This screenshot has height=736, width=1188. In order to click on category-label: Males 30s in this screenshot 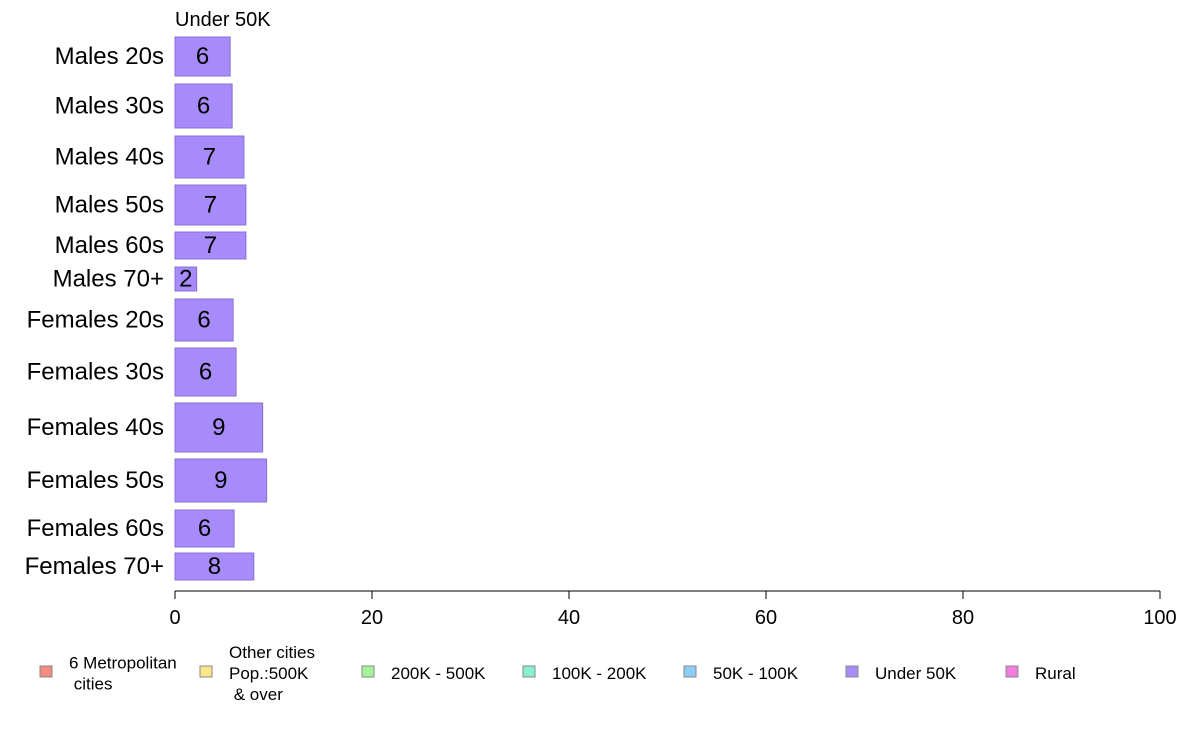, I will do `click(109, 106)`.